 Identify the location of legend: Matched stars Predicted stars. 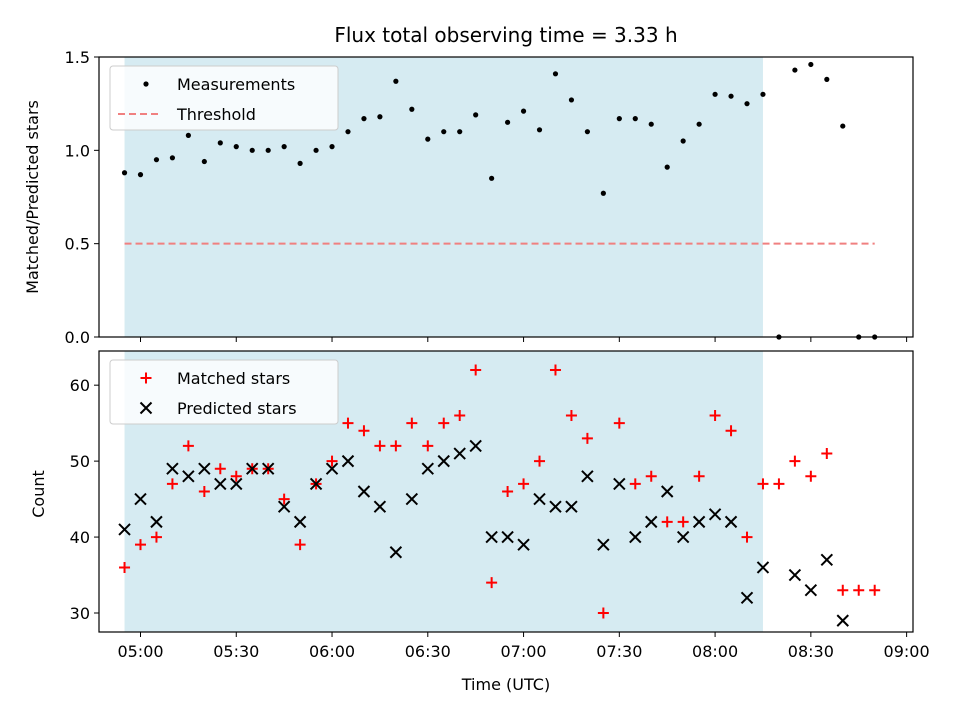
(224, 392).